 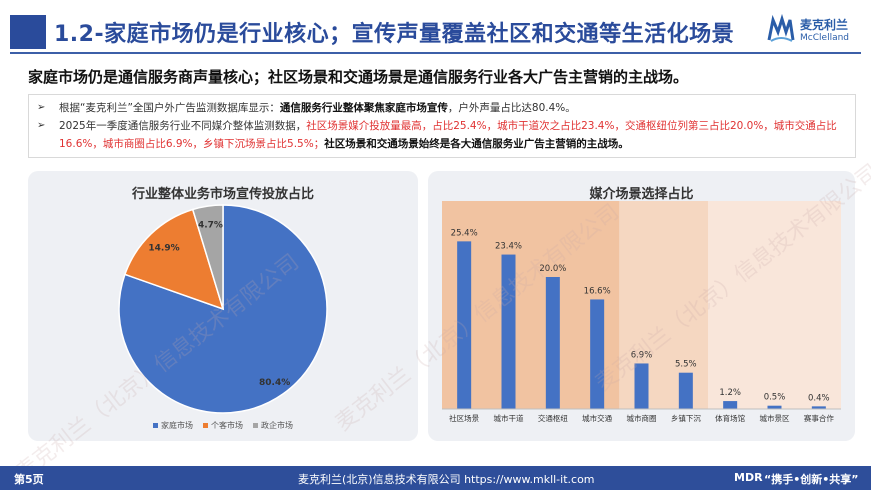 I want to click on page-title: 1.2-家庭市场仍是行业核心；宣传声量覆盖社区和交通等生活化场景, so click(x=394, y=34).